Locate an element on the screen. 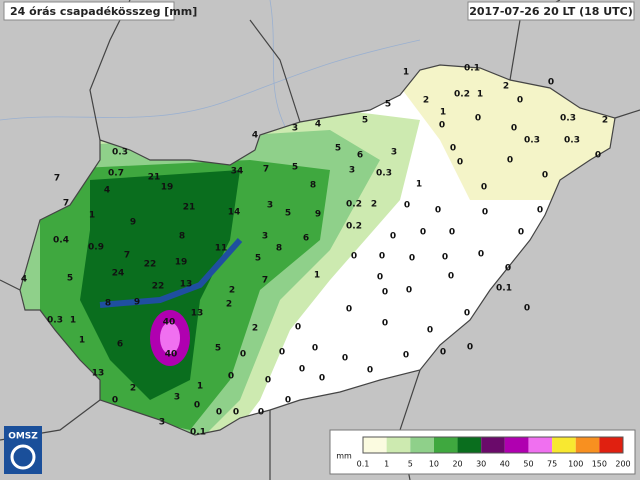 This screenshot has height=480, width=640. station-value: 0.9 is located at coordinates (96, 248).